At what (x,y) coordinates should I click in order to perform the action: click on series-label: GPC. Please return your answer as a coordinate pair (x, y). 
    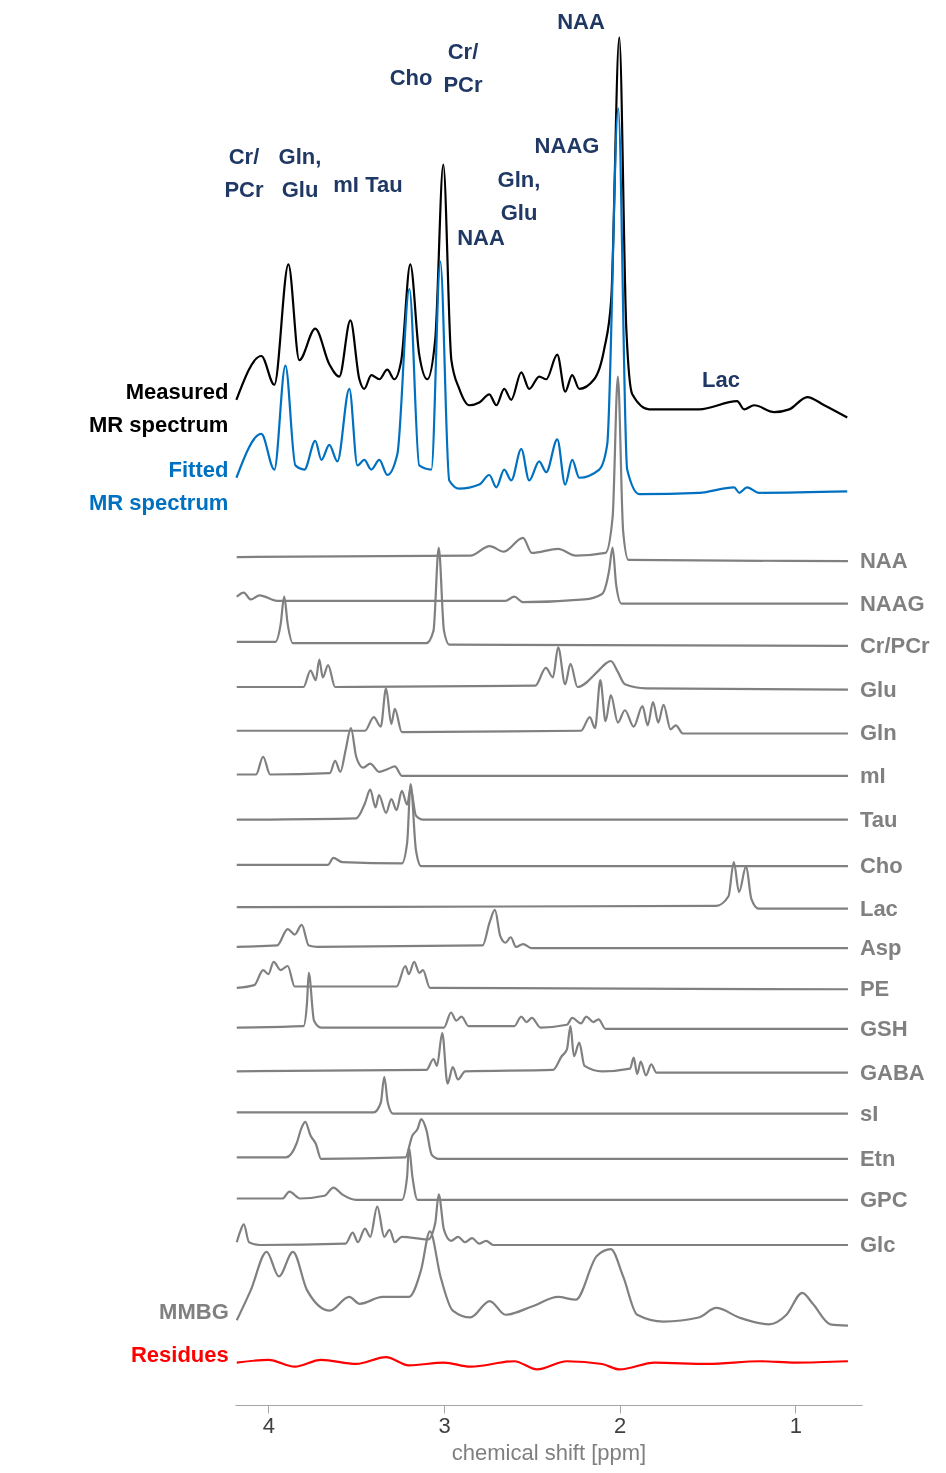
    Looking at the image, I should click on (883, 1199).